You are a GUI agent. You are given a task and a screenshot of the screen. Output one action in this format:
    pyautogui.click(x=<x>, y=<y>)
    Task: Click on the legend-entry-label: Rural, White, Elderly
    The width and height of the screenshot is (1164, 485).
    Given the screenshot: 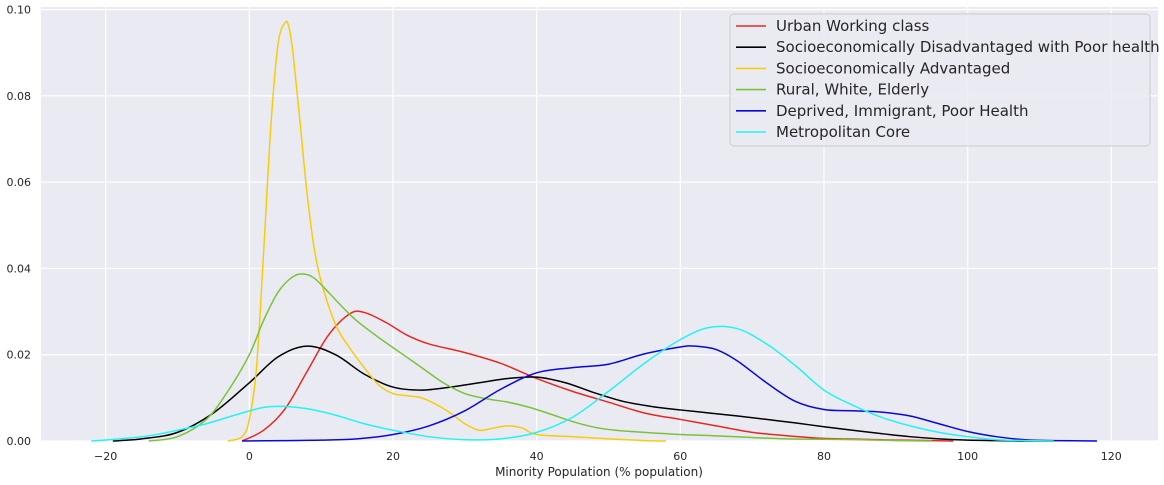 What is the action you would take?
    pyautogui.click(x=852, y=90)
    